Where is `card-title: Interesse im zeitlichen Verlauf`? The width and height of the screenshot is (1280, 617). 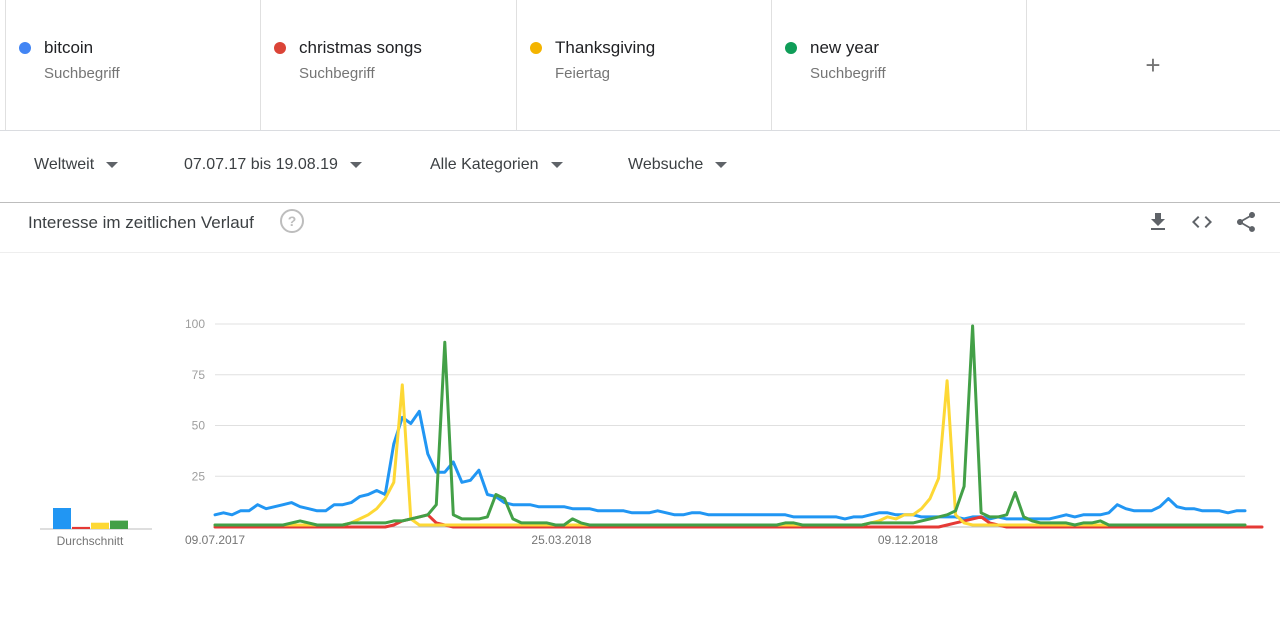 card-title: Interesse im zeitlichen Verlauf is located at coordinates (141, 222).